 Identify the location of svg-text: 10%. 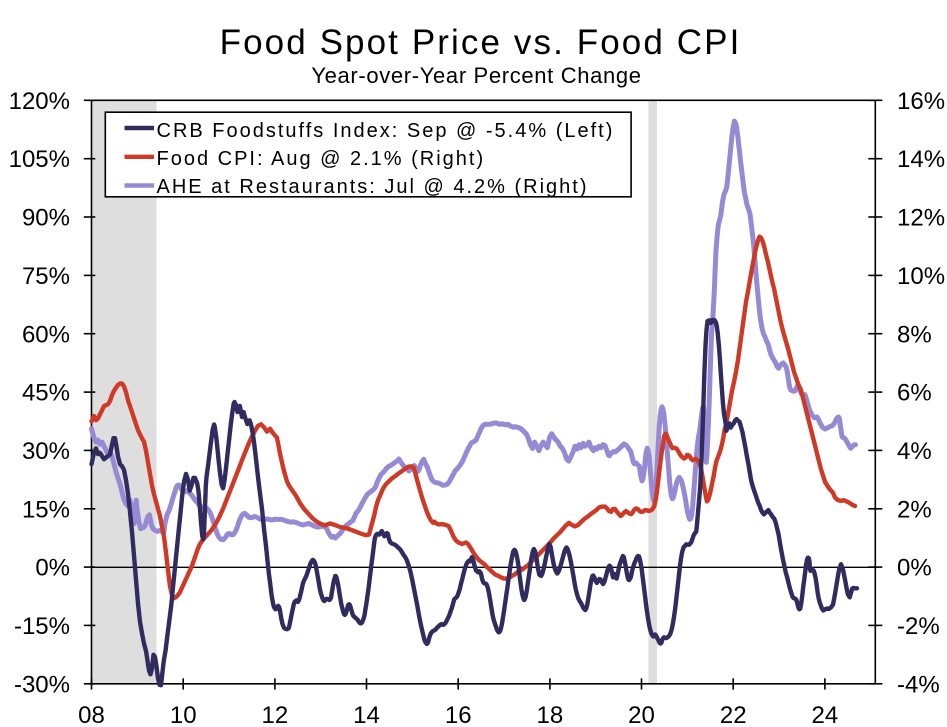
(921, 276).